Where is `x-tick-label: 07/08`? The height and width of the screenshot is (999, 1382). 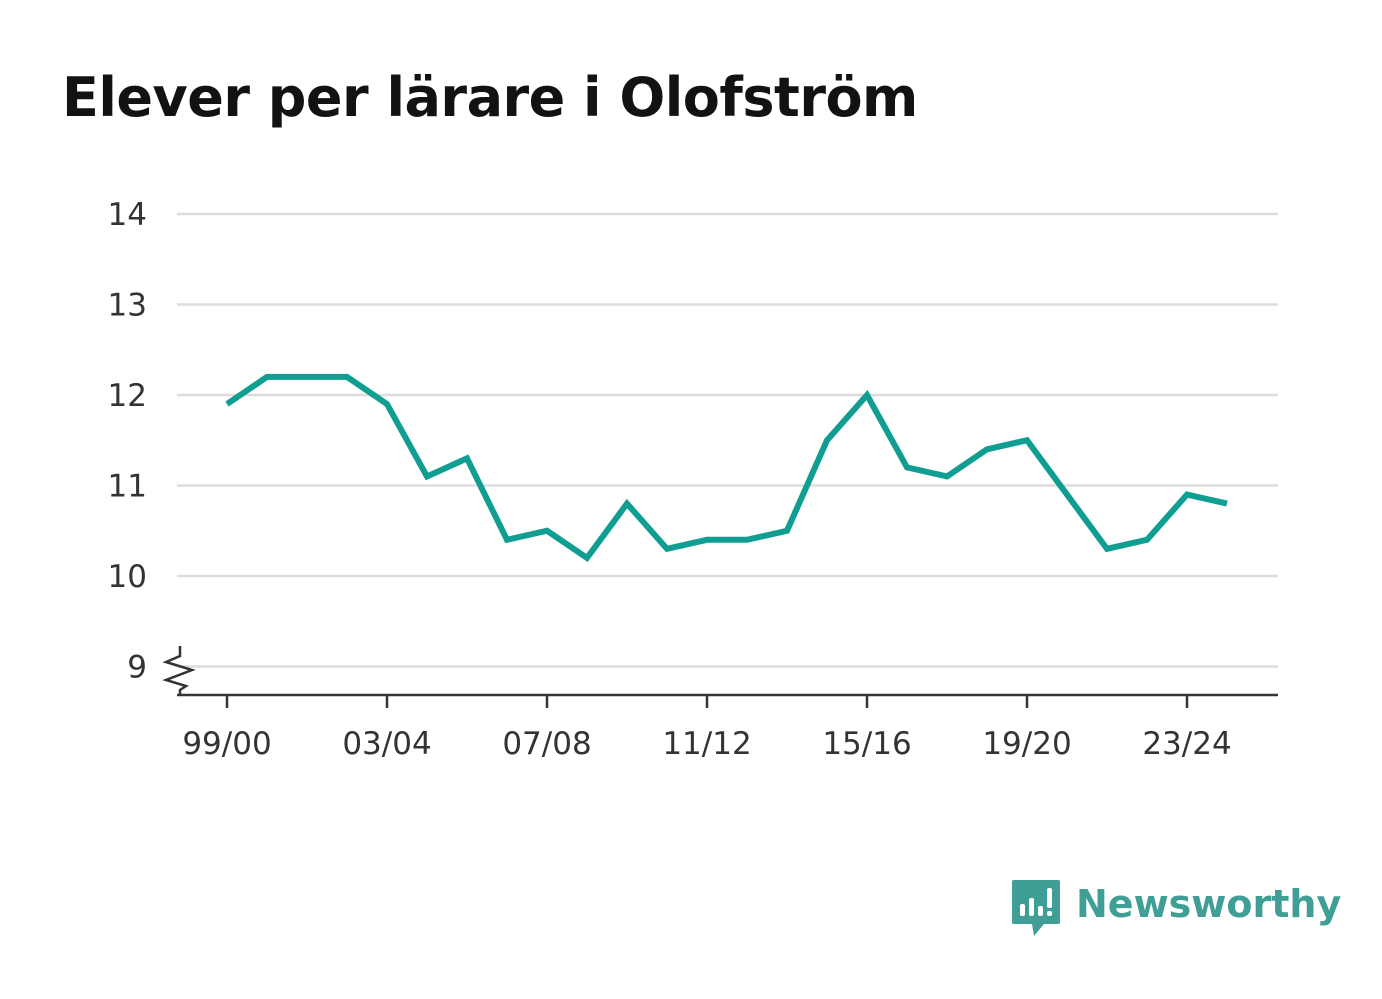
x-tick-label: 07/08 is located at coordinates (546, 744).